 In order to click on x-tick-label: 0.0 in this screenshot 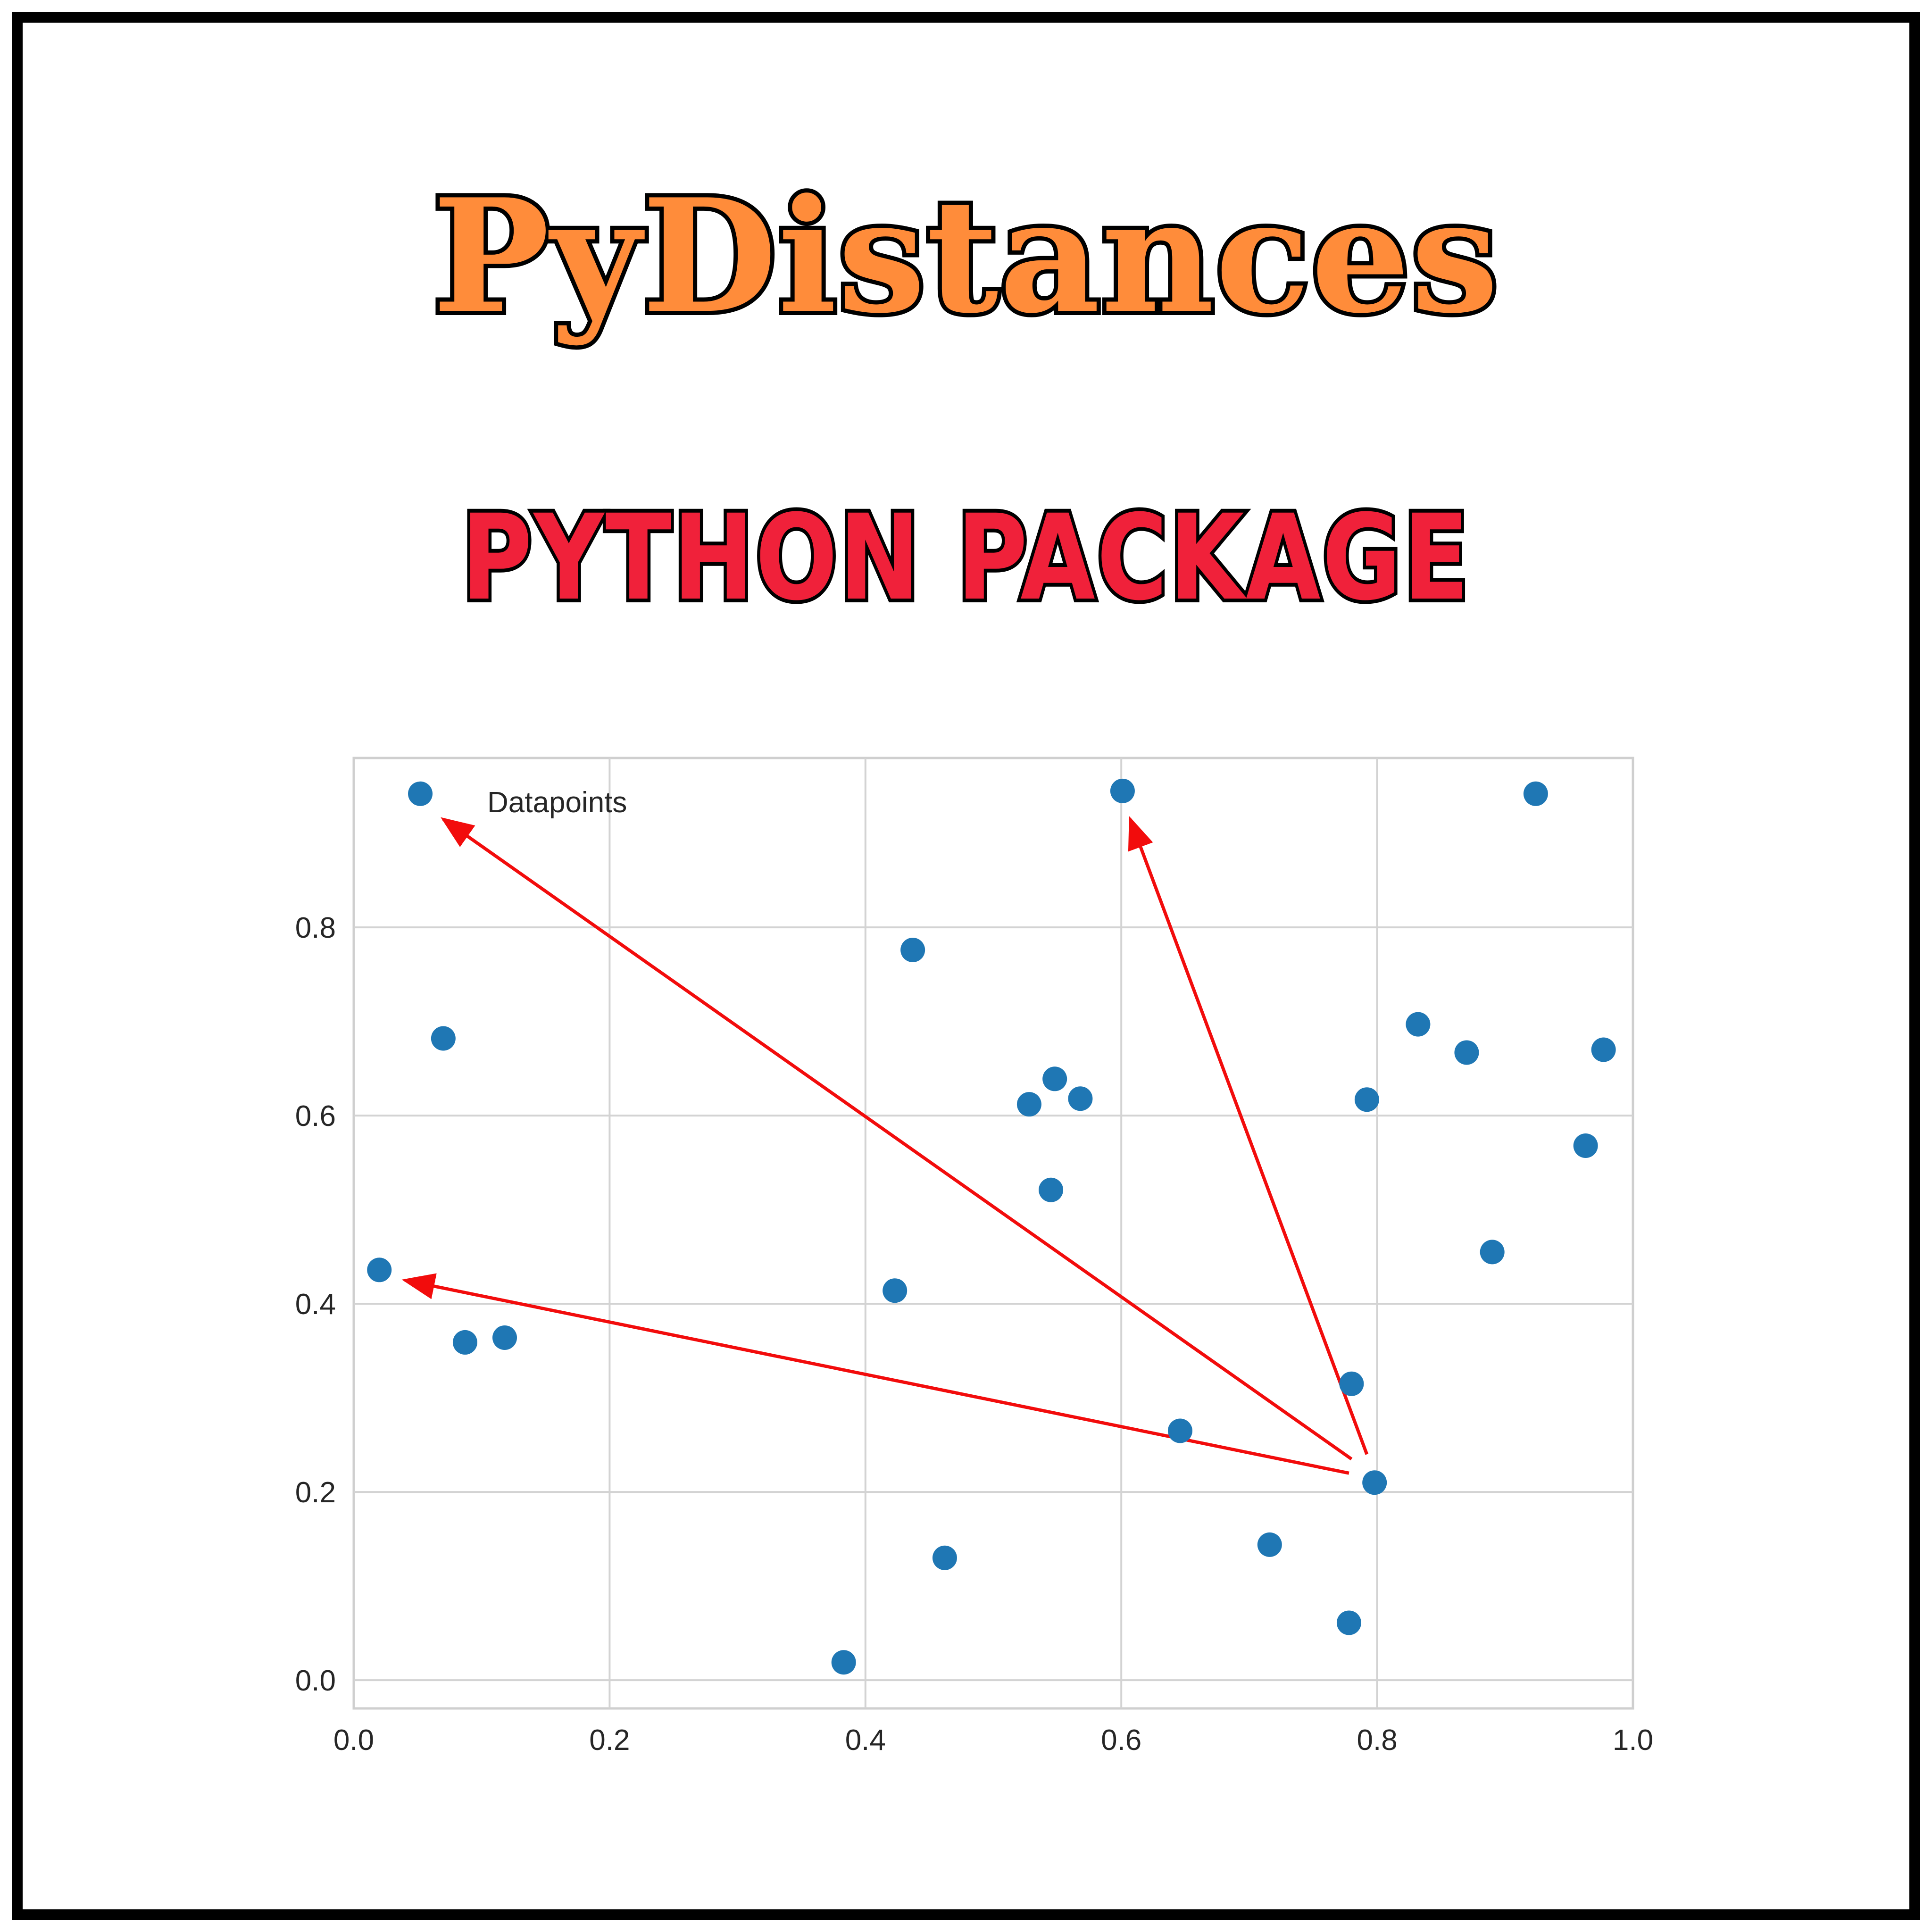, I will do `click(353, 1741)`.